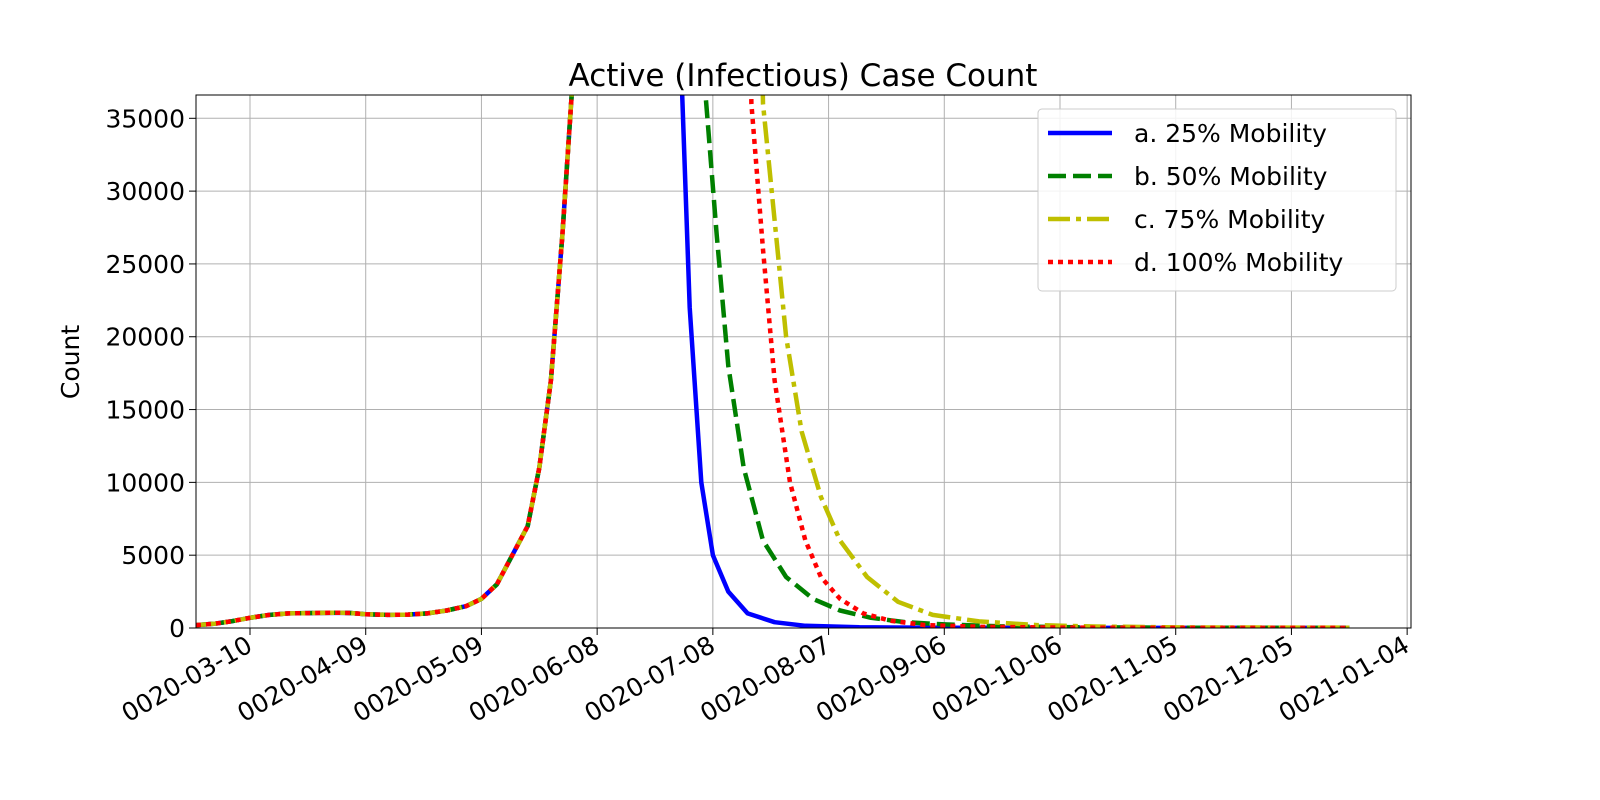  I want to click on y-tick-label: 20000, so click(145, 337).